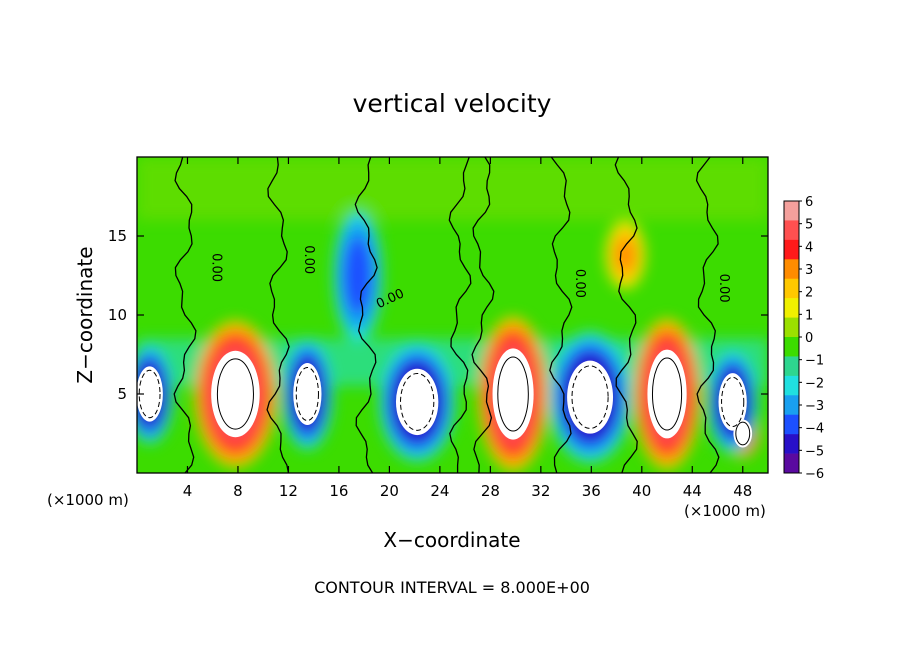 The image size is (904, 654). I want to click on field-core-layer, so click(445, 398).